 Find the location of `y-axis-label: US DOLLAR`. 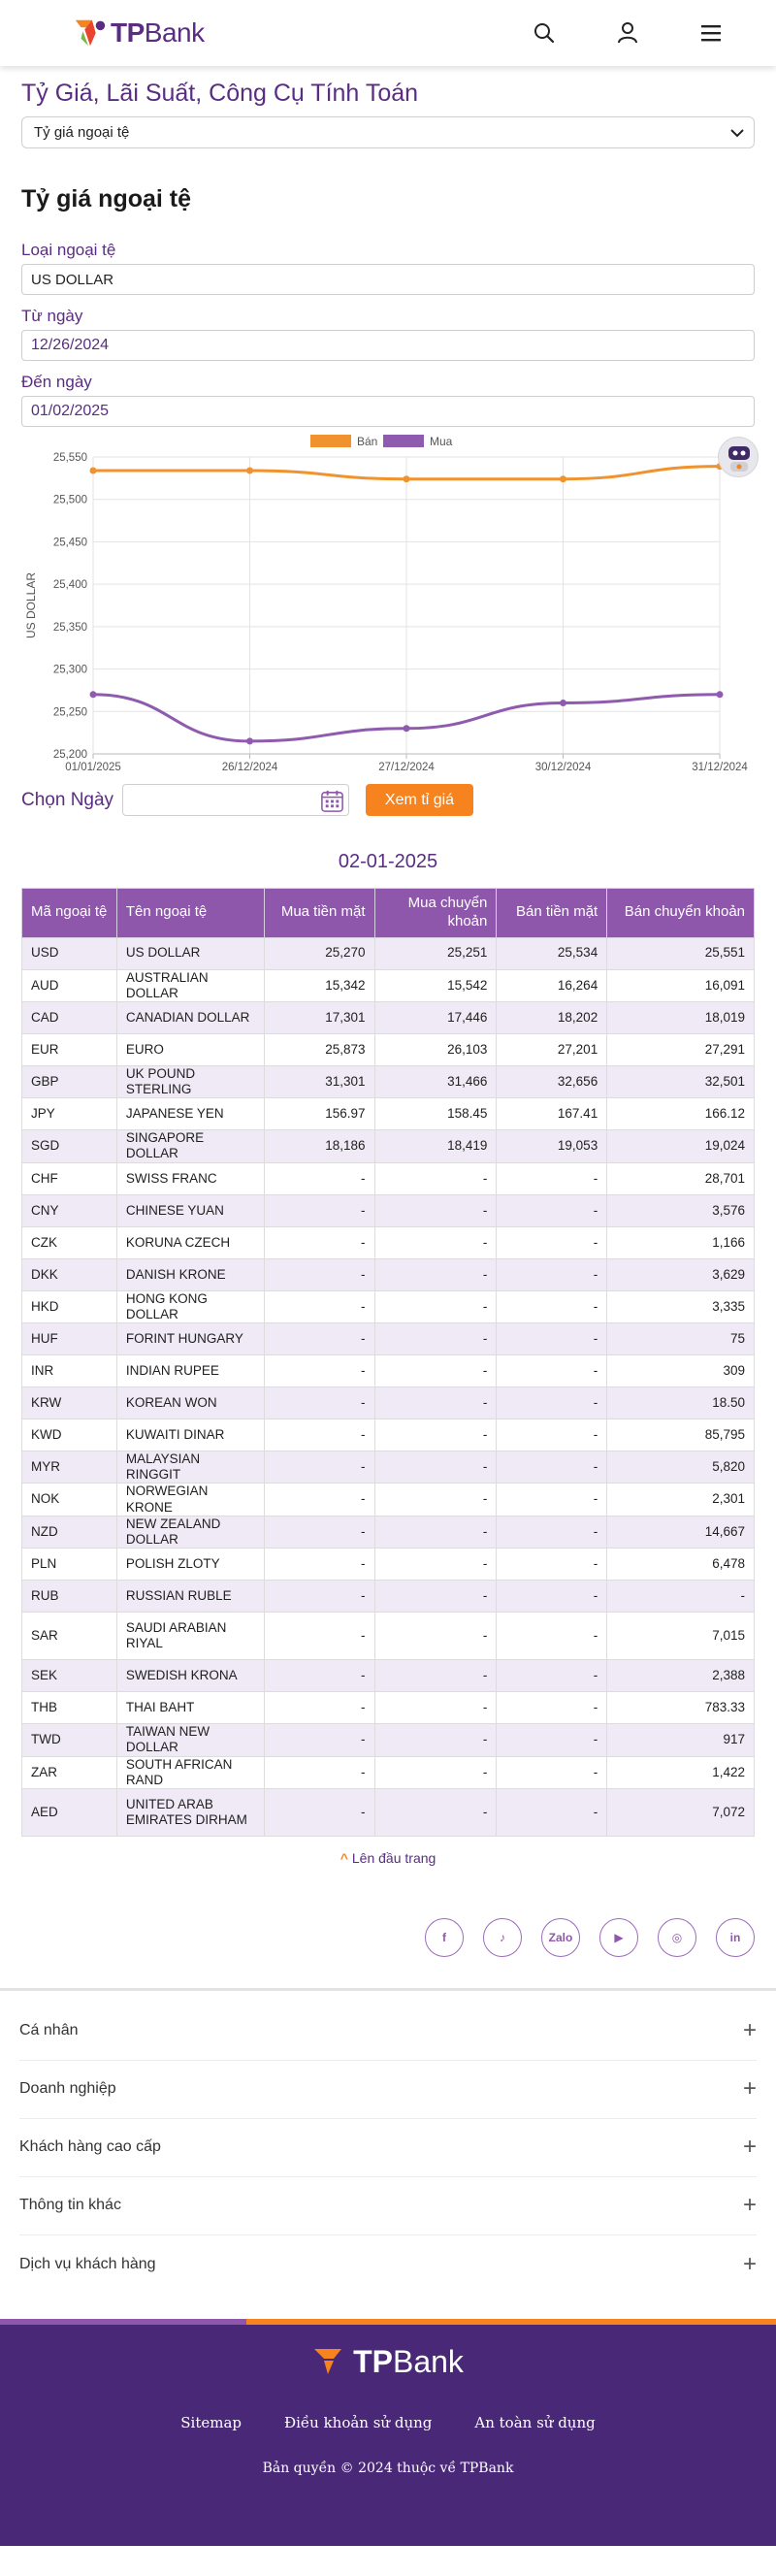

y-axis-label: US DOLLAR is located at coordinates (31, 605).